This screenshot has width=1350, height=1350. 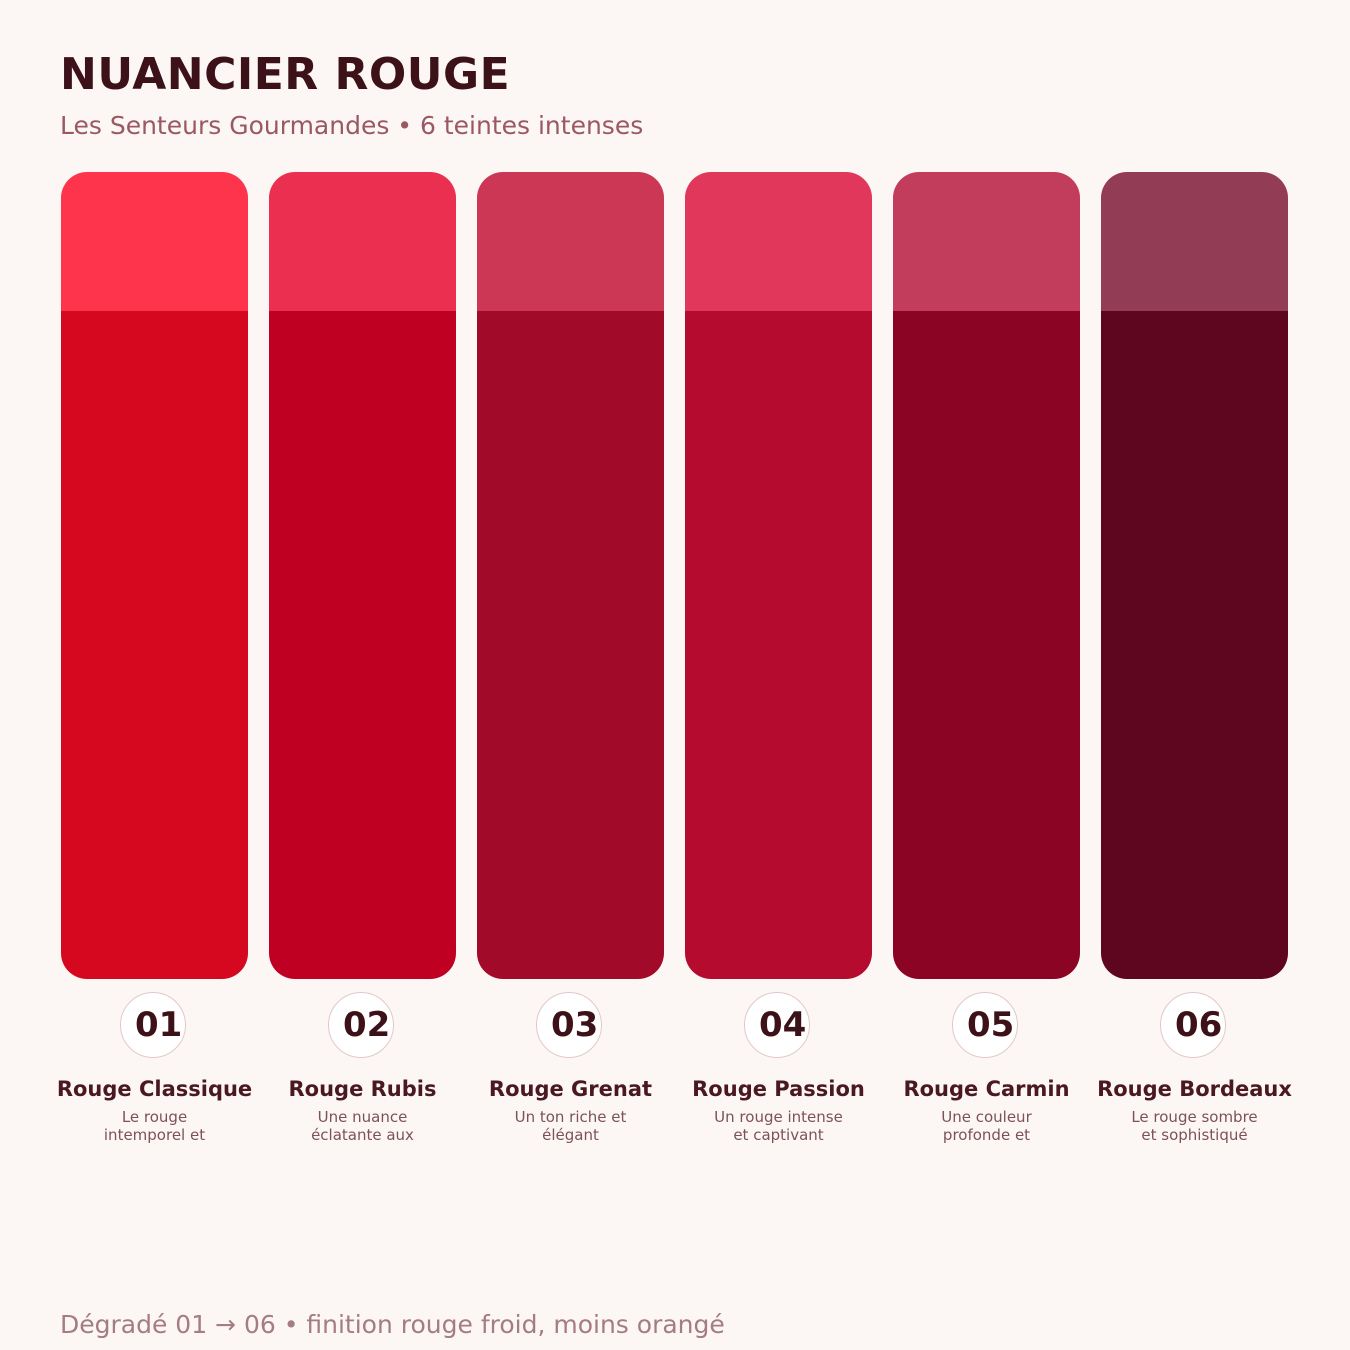 I want to click on swatch-name: Rouge Grenat, so click(x=570, y=1089).